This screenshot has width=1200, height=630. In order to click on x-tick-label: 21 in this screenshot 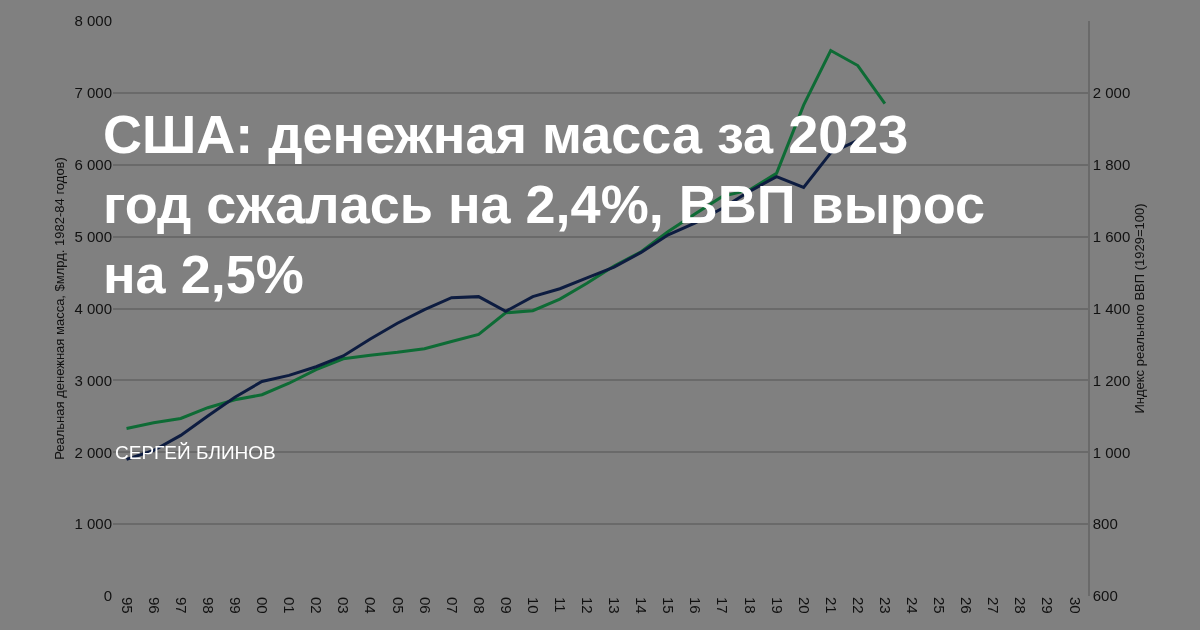, I will do `click(831, 605)`.